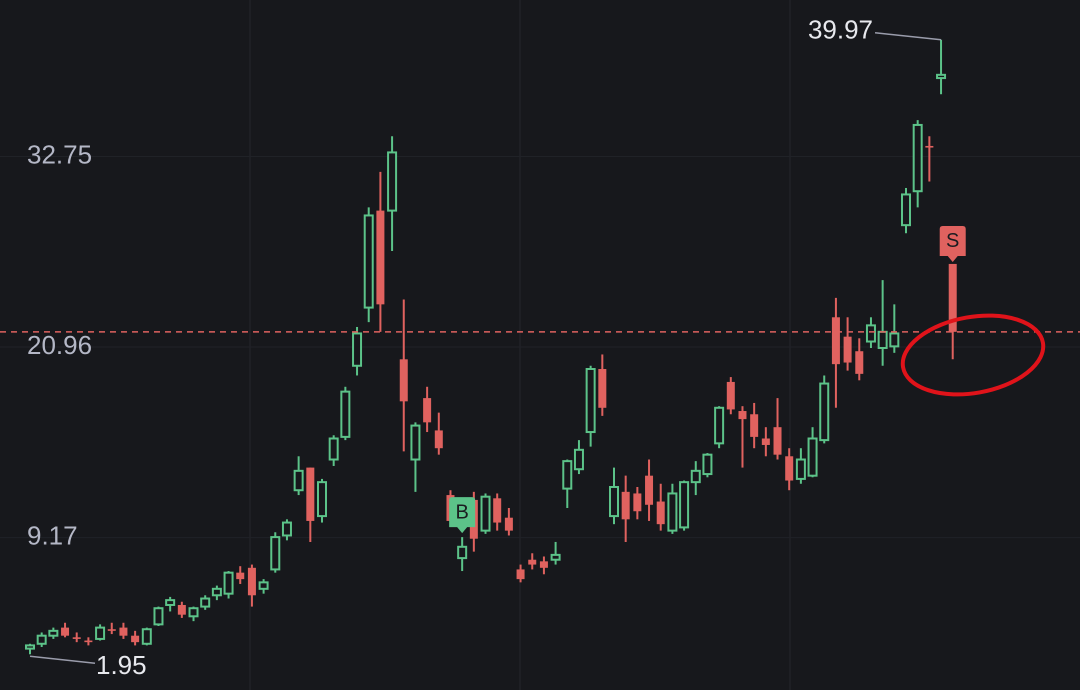 The height and width of the screenshot is (690, 1080). I want to click on signal-label: S, so click(952, 241).